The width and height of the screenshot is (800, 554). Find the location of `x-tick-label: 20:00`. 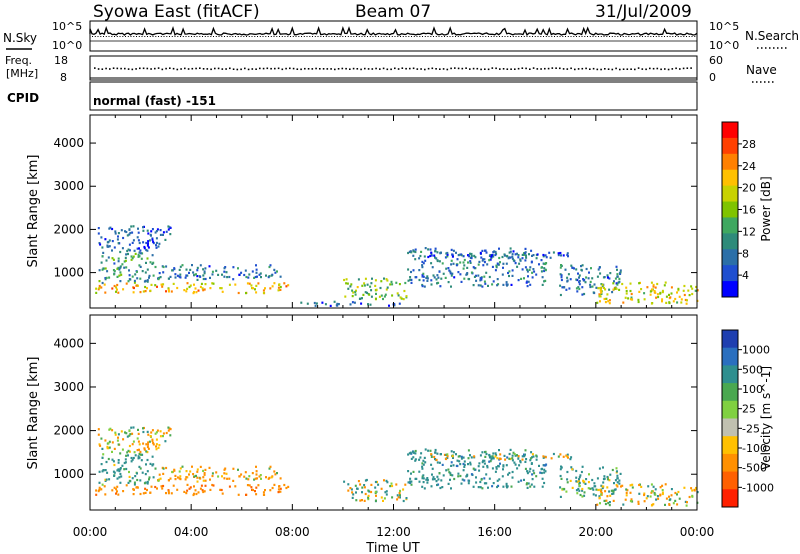

x-tick-label: 20:00 is located at coordinates (596, 532).